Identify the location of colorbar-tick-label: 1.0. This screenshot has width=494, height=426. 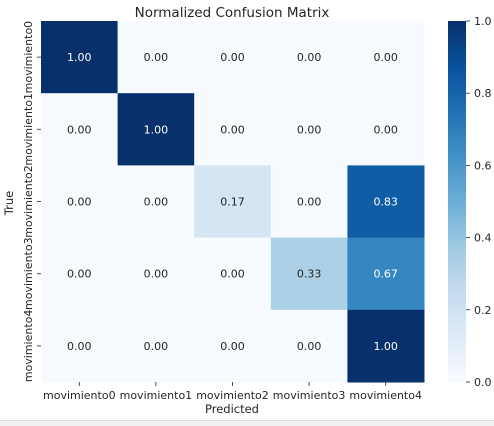
(483, 21).